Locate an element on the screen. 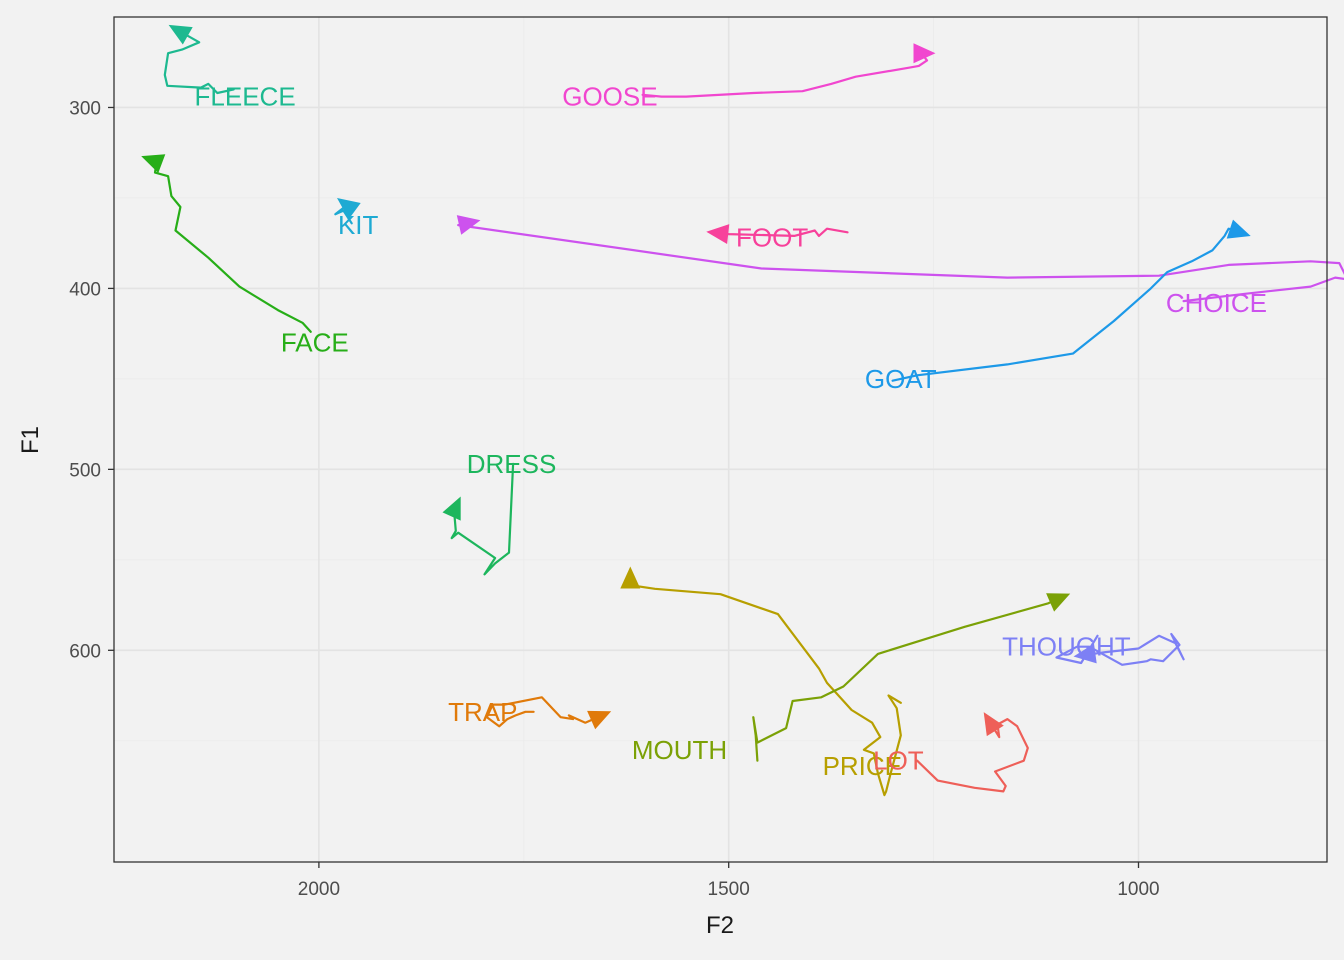  arrowhead-trap is located at coordinates (599, 720).